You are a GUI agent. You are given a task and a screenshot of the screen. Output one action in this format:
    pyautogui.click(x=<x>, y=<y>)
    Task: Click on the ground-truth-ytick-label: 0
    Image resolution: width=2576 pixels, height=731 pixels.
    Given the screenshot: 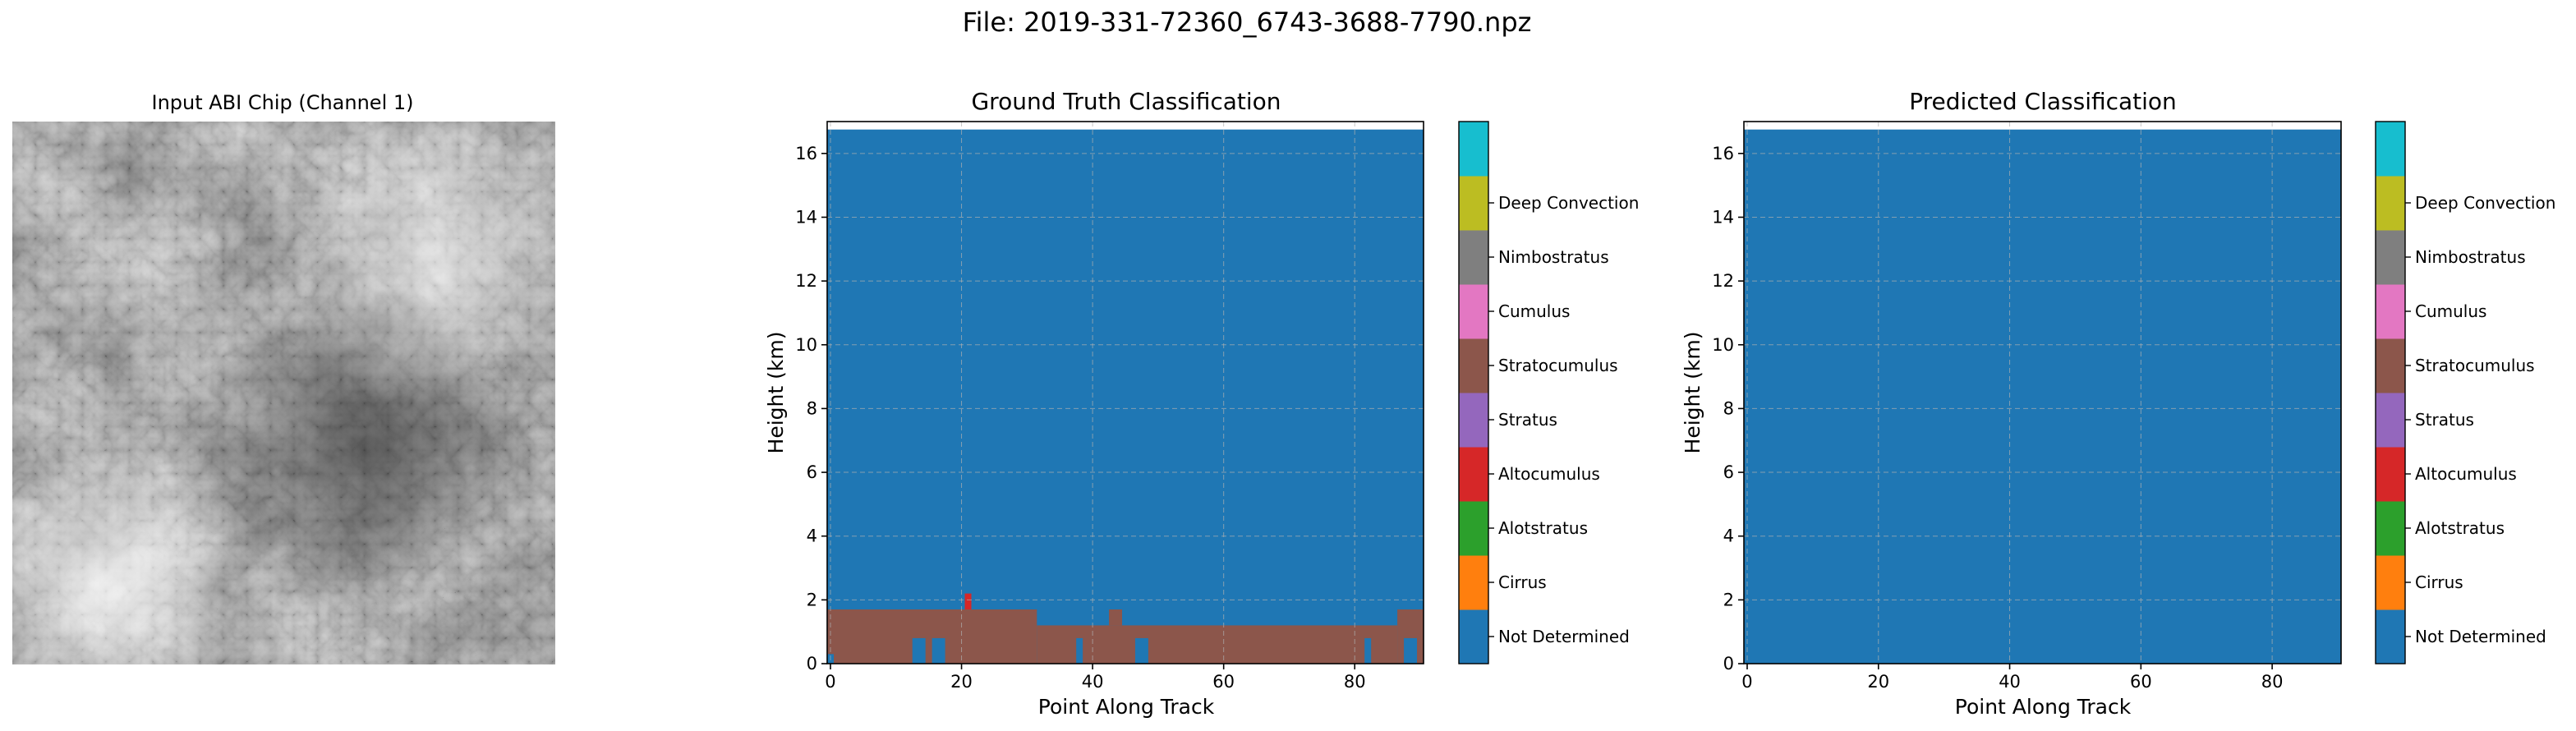 What is the action you would take?
    pyautogui.click(x=812, y=664)
    